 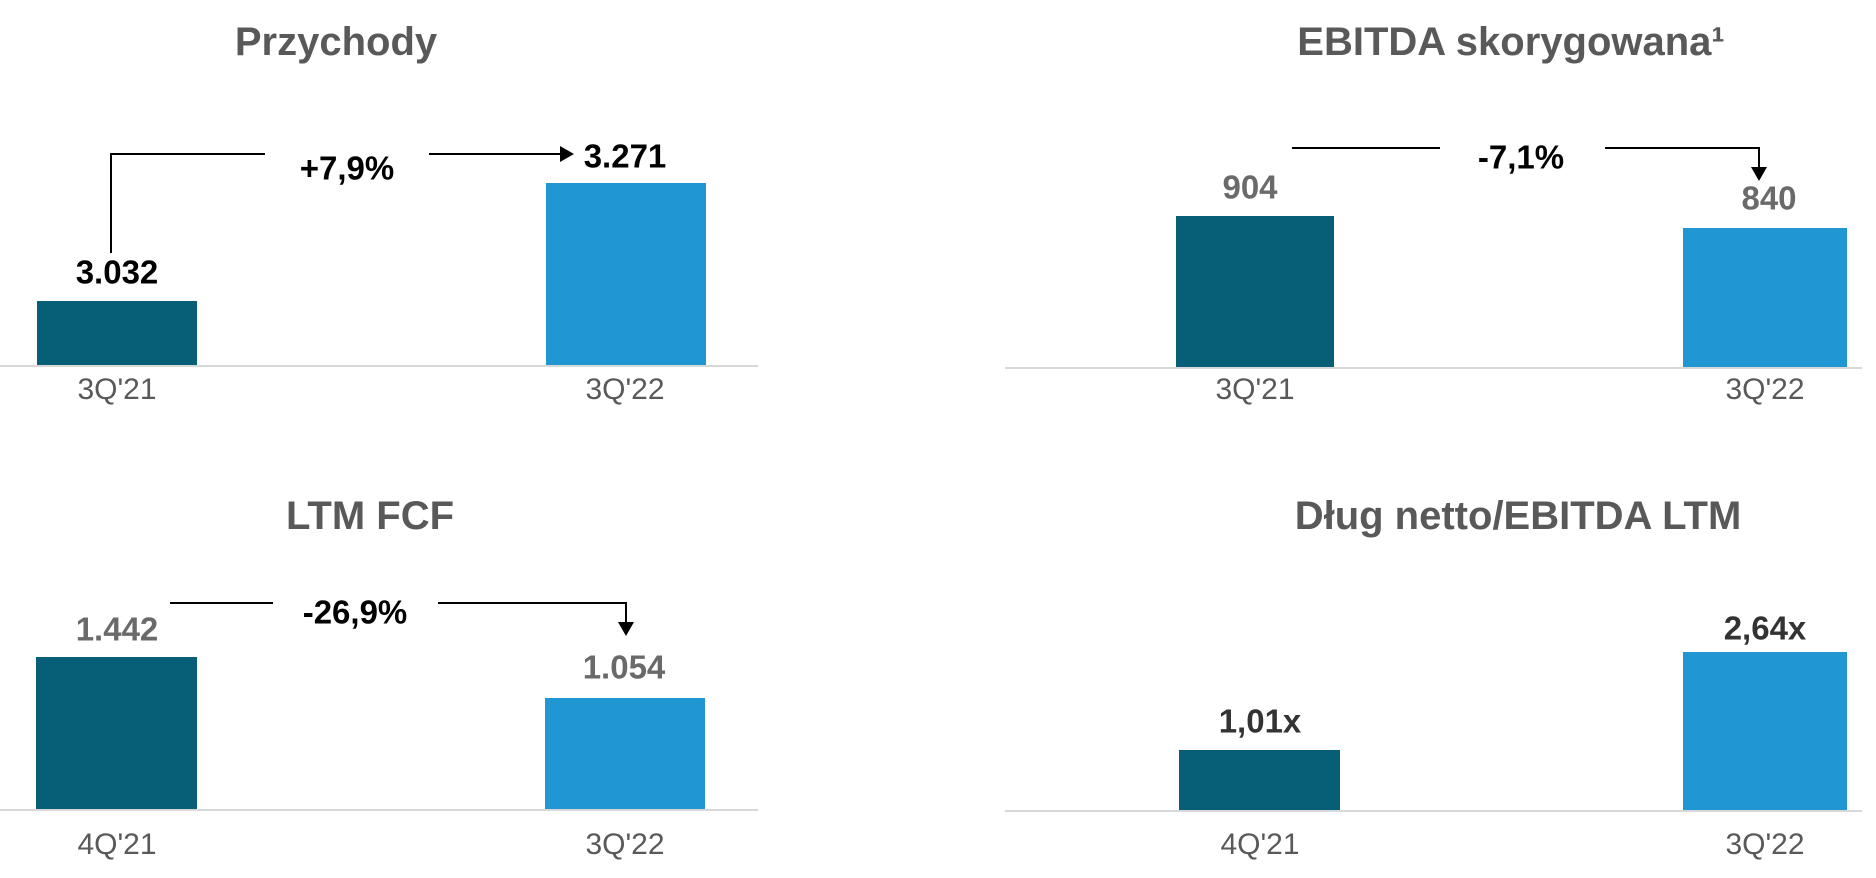 What do you see at coordinates (117, 272) in the screenshot?
I see `value-label: 3.032` at bounding box center [117, 272].